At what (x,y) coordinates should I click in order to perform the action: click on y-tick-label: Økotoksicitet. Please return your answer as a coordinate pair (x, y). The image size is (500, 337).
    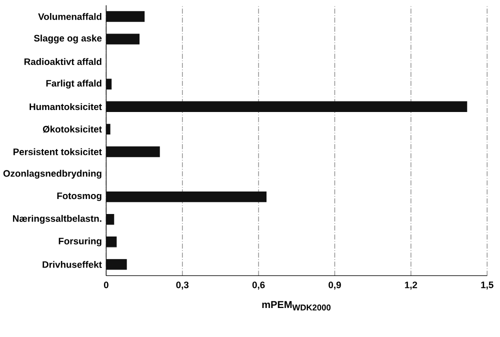
    Looking at the image, I should click on (72, 129).